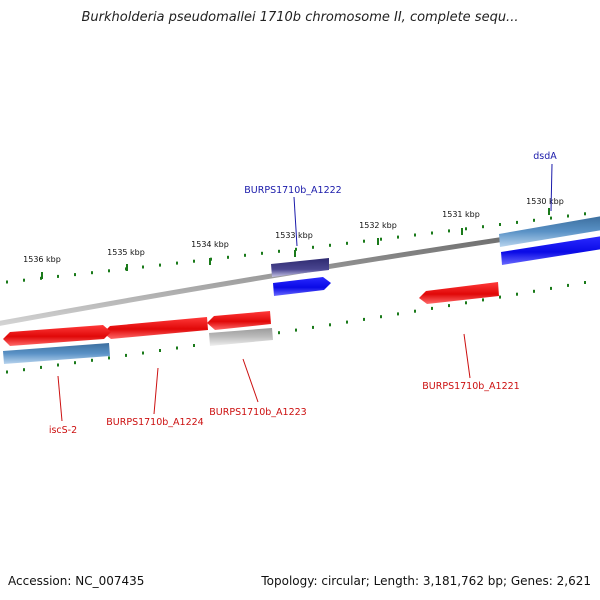  Describe the element at coordinates (545, 156) in the screenshot. I see `gene-label-dsda: dsdA` at that location.